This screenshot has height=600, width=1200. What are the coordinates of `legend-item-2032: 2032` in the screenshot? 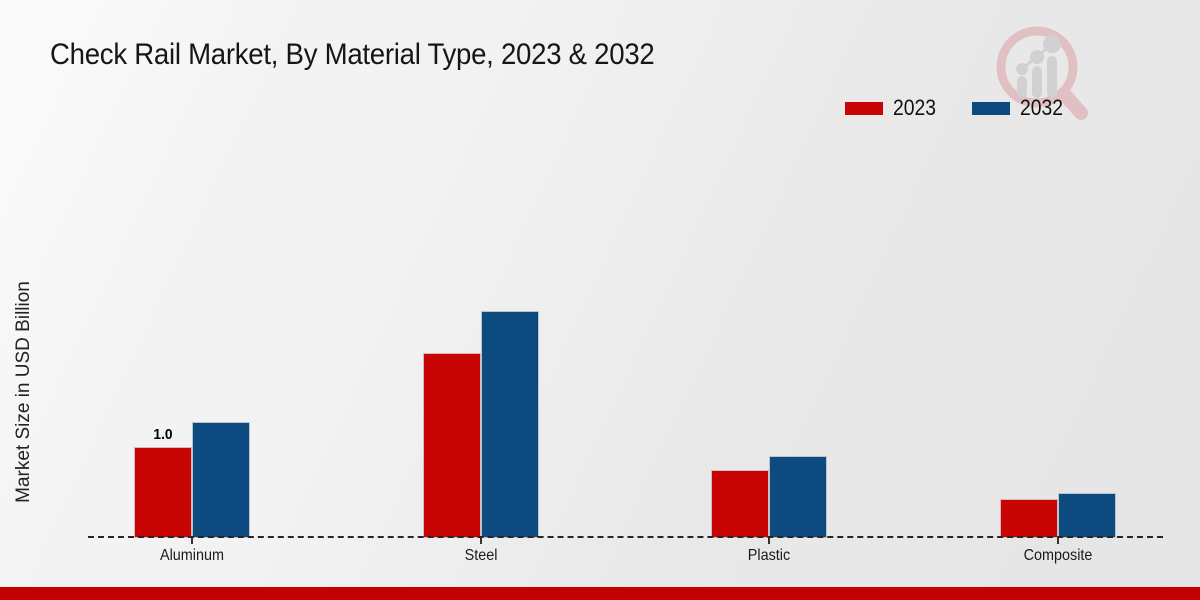 It's located at (1020, 107).